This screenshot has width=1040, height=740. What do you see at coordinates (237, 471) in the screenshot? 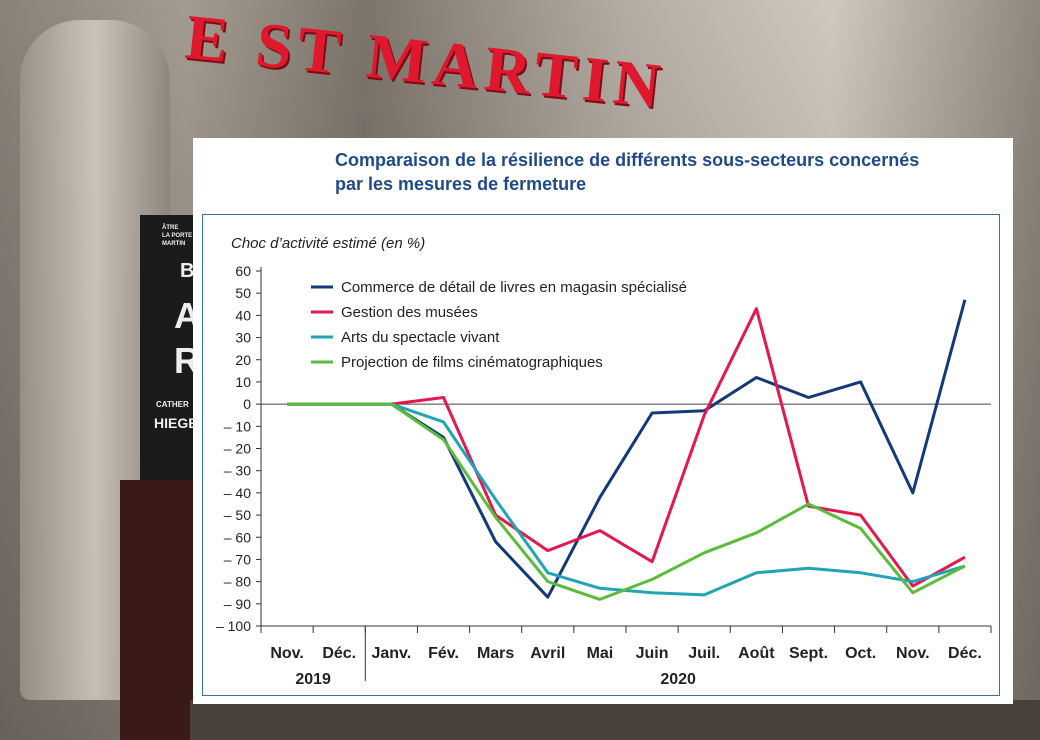
I see `y-tick-label: – 30` at bounding box center [237, 471].